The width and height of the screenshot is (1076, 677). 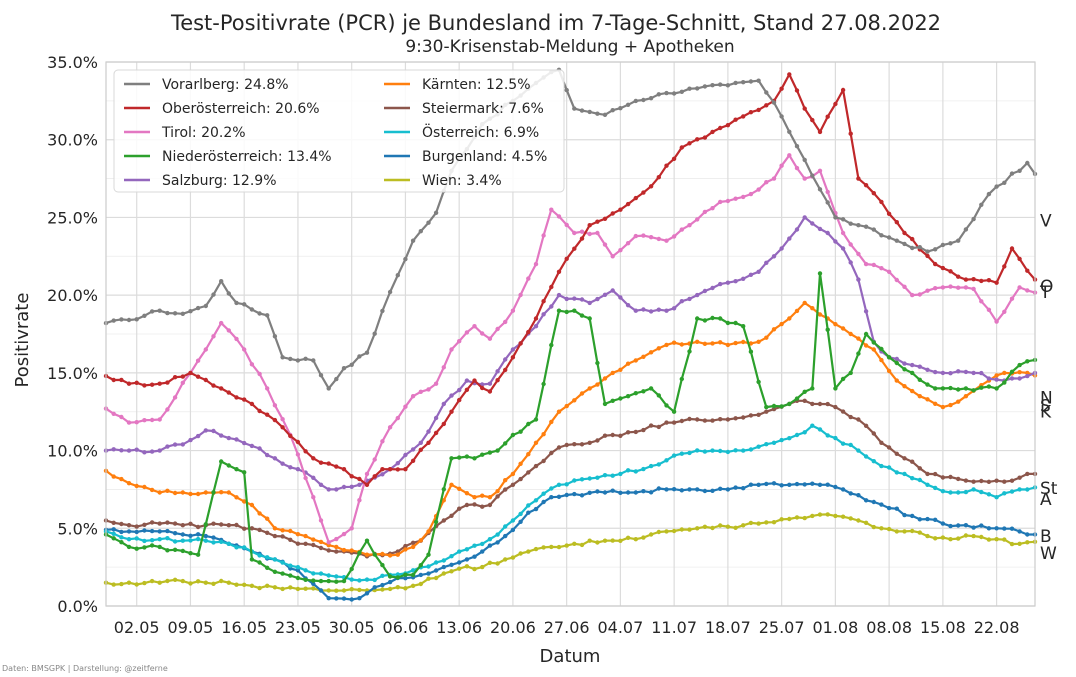 What do you see at coordinates (206, 85) in the screenshot?
I see `legend-item: Vorarlberg: 24.8%` at bounding box center [206, 85].